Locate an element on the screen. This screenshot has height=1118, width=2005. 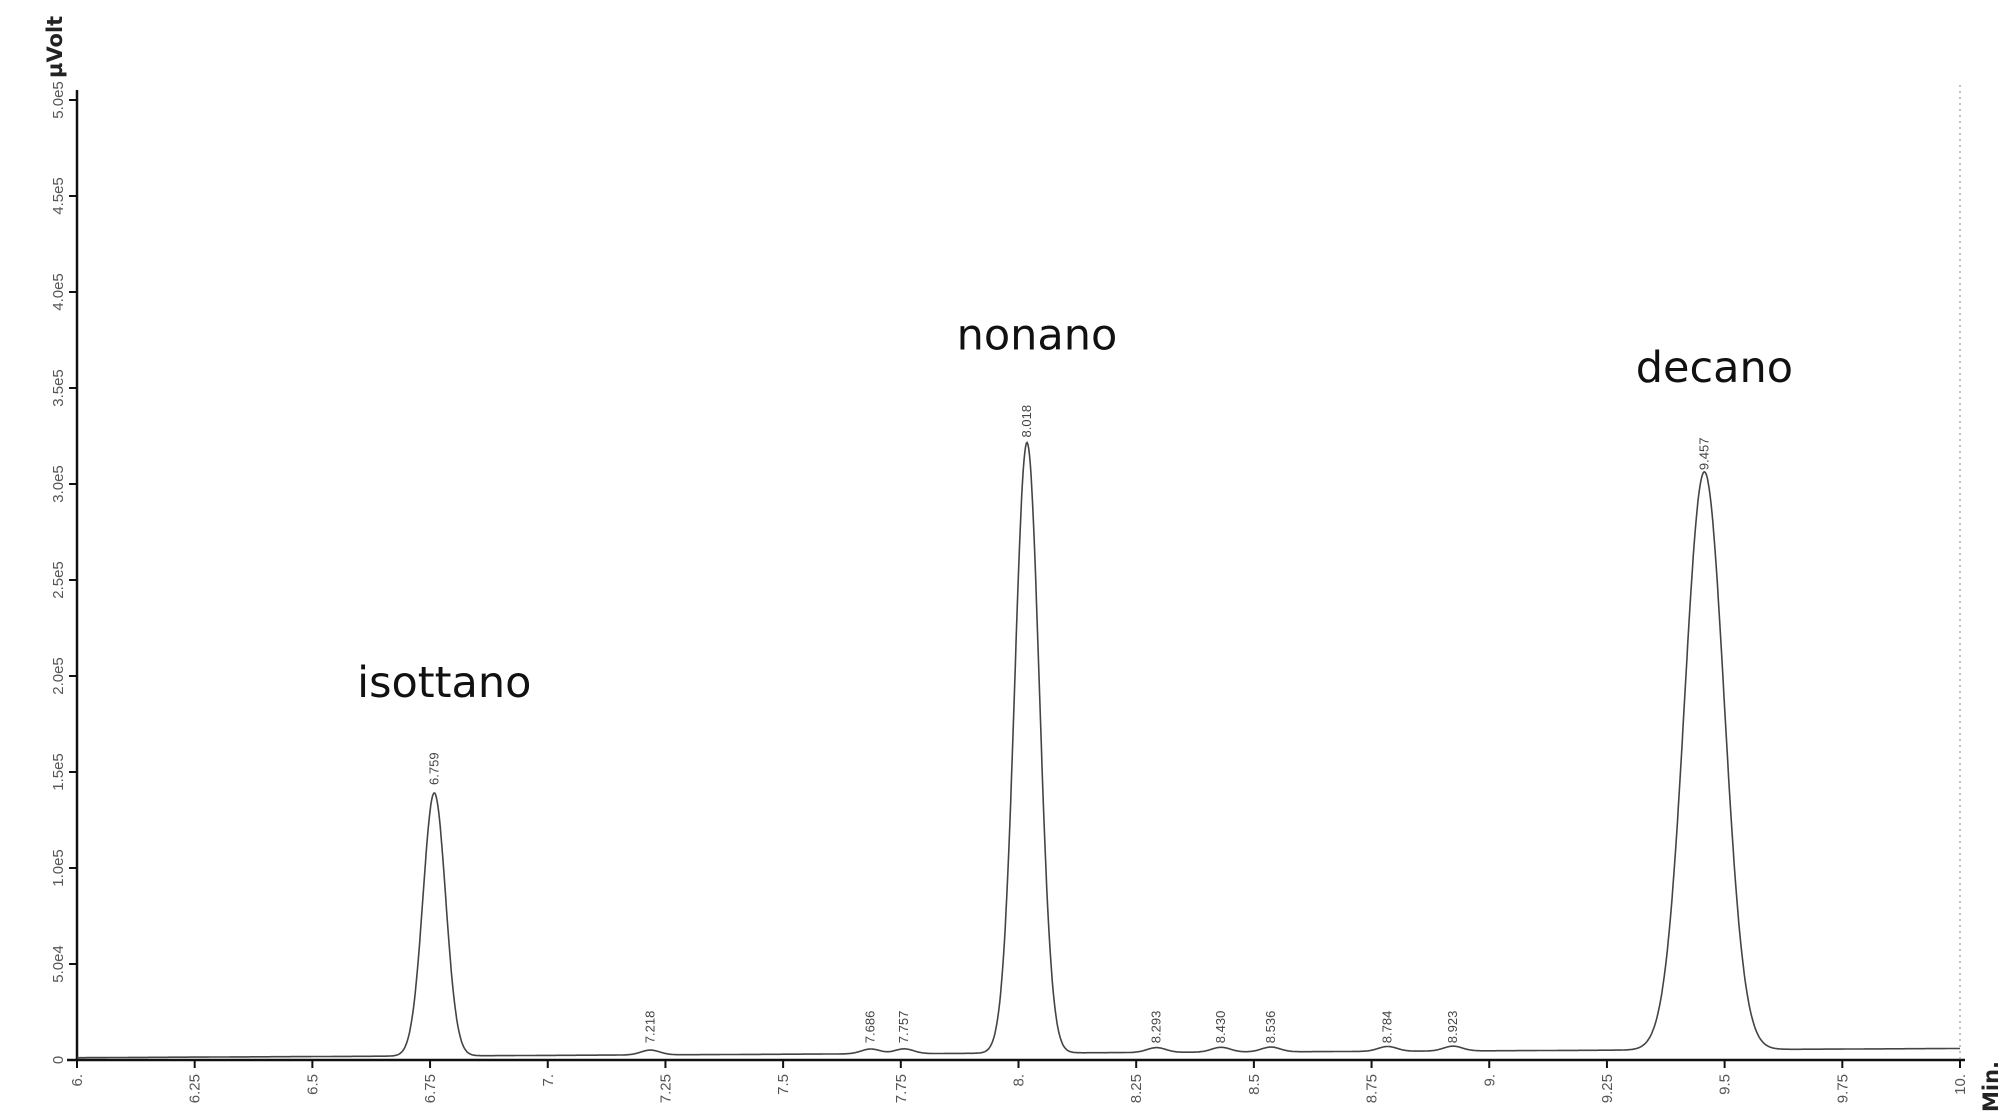
x-axis-title: Min. is located at coordinates (1991, 1086).